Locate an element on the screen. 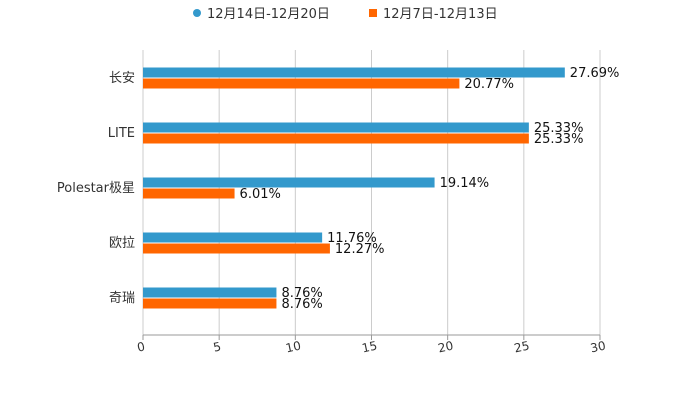  x-tick-label: 15 is located at coordinates (370, 347).